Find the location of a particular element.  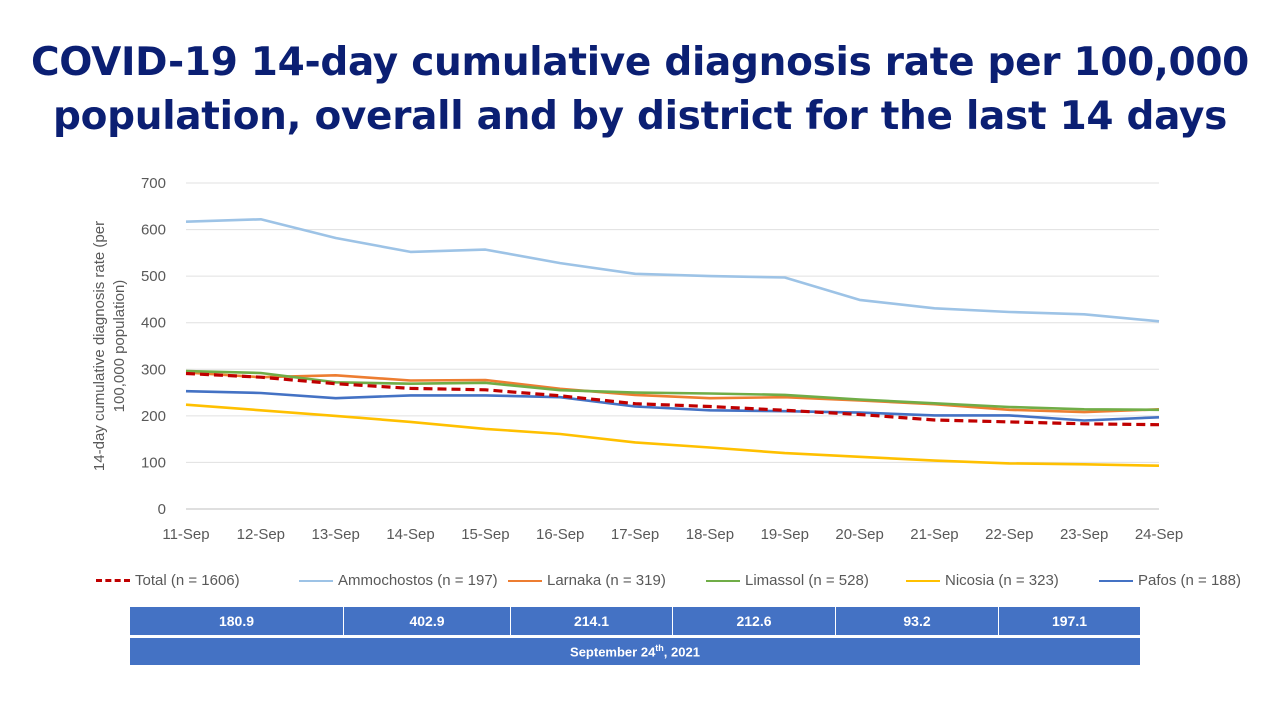

summary-values-row: 180.9 402.9 214.1 212.6 93.2 197.1 is located at coordinates (635, 621).